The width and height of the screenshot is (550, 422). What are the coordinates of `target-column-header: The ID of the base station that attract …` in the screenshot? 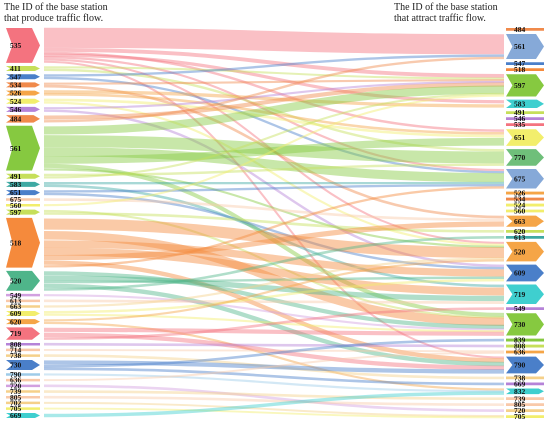 It's located at (469, 13).